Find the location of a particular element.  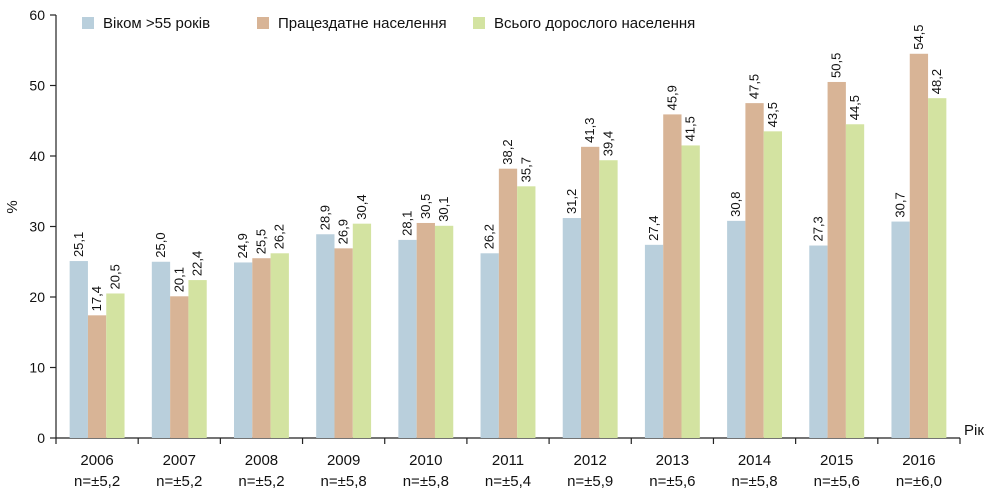

x-tick-label: 2008 is located at coordinates (261, 460).